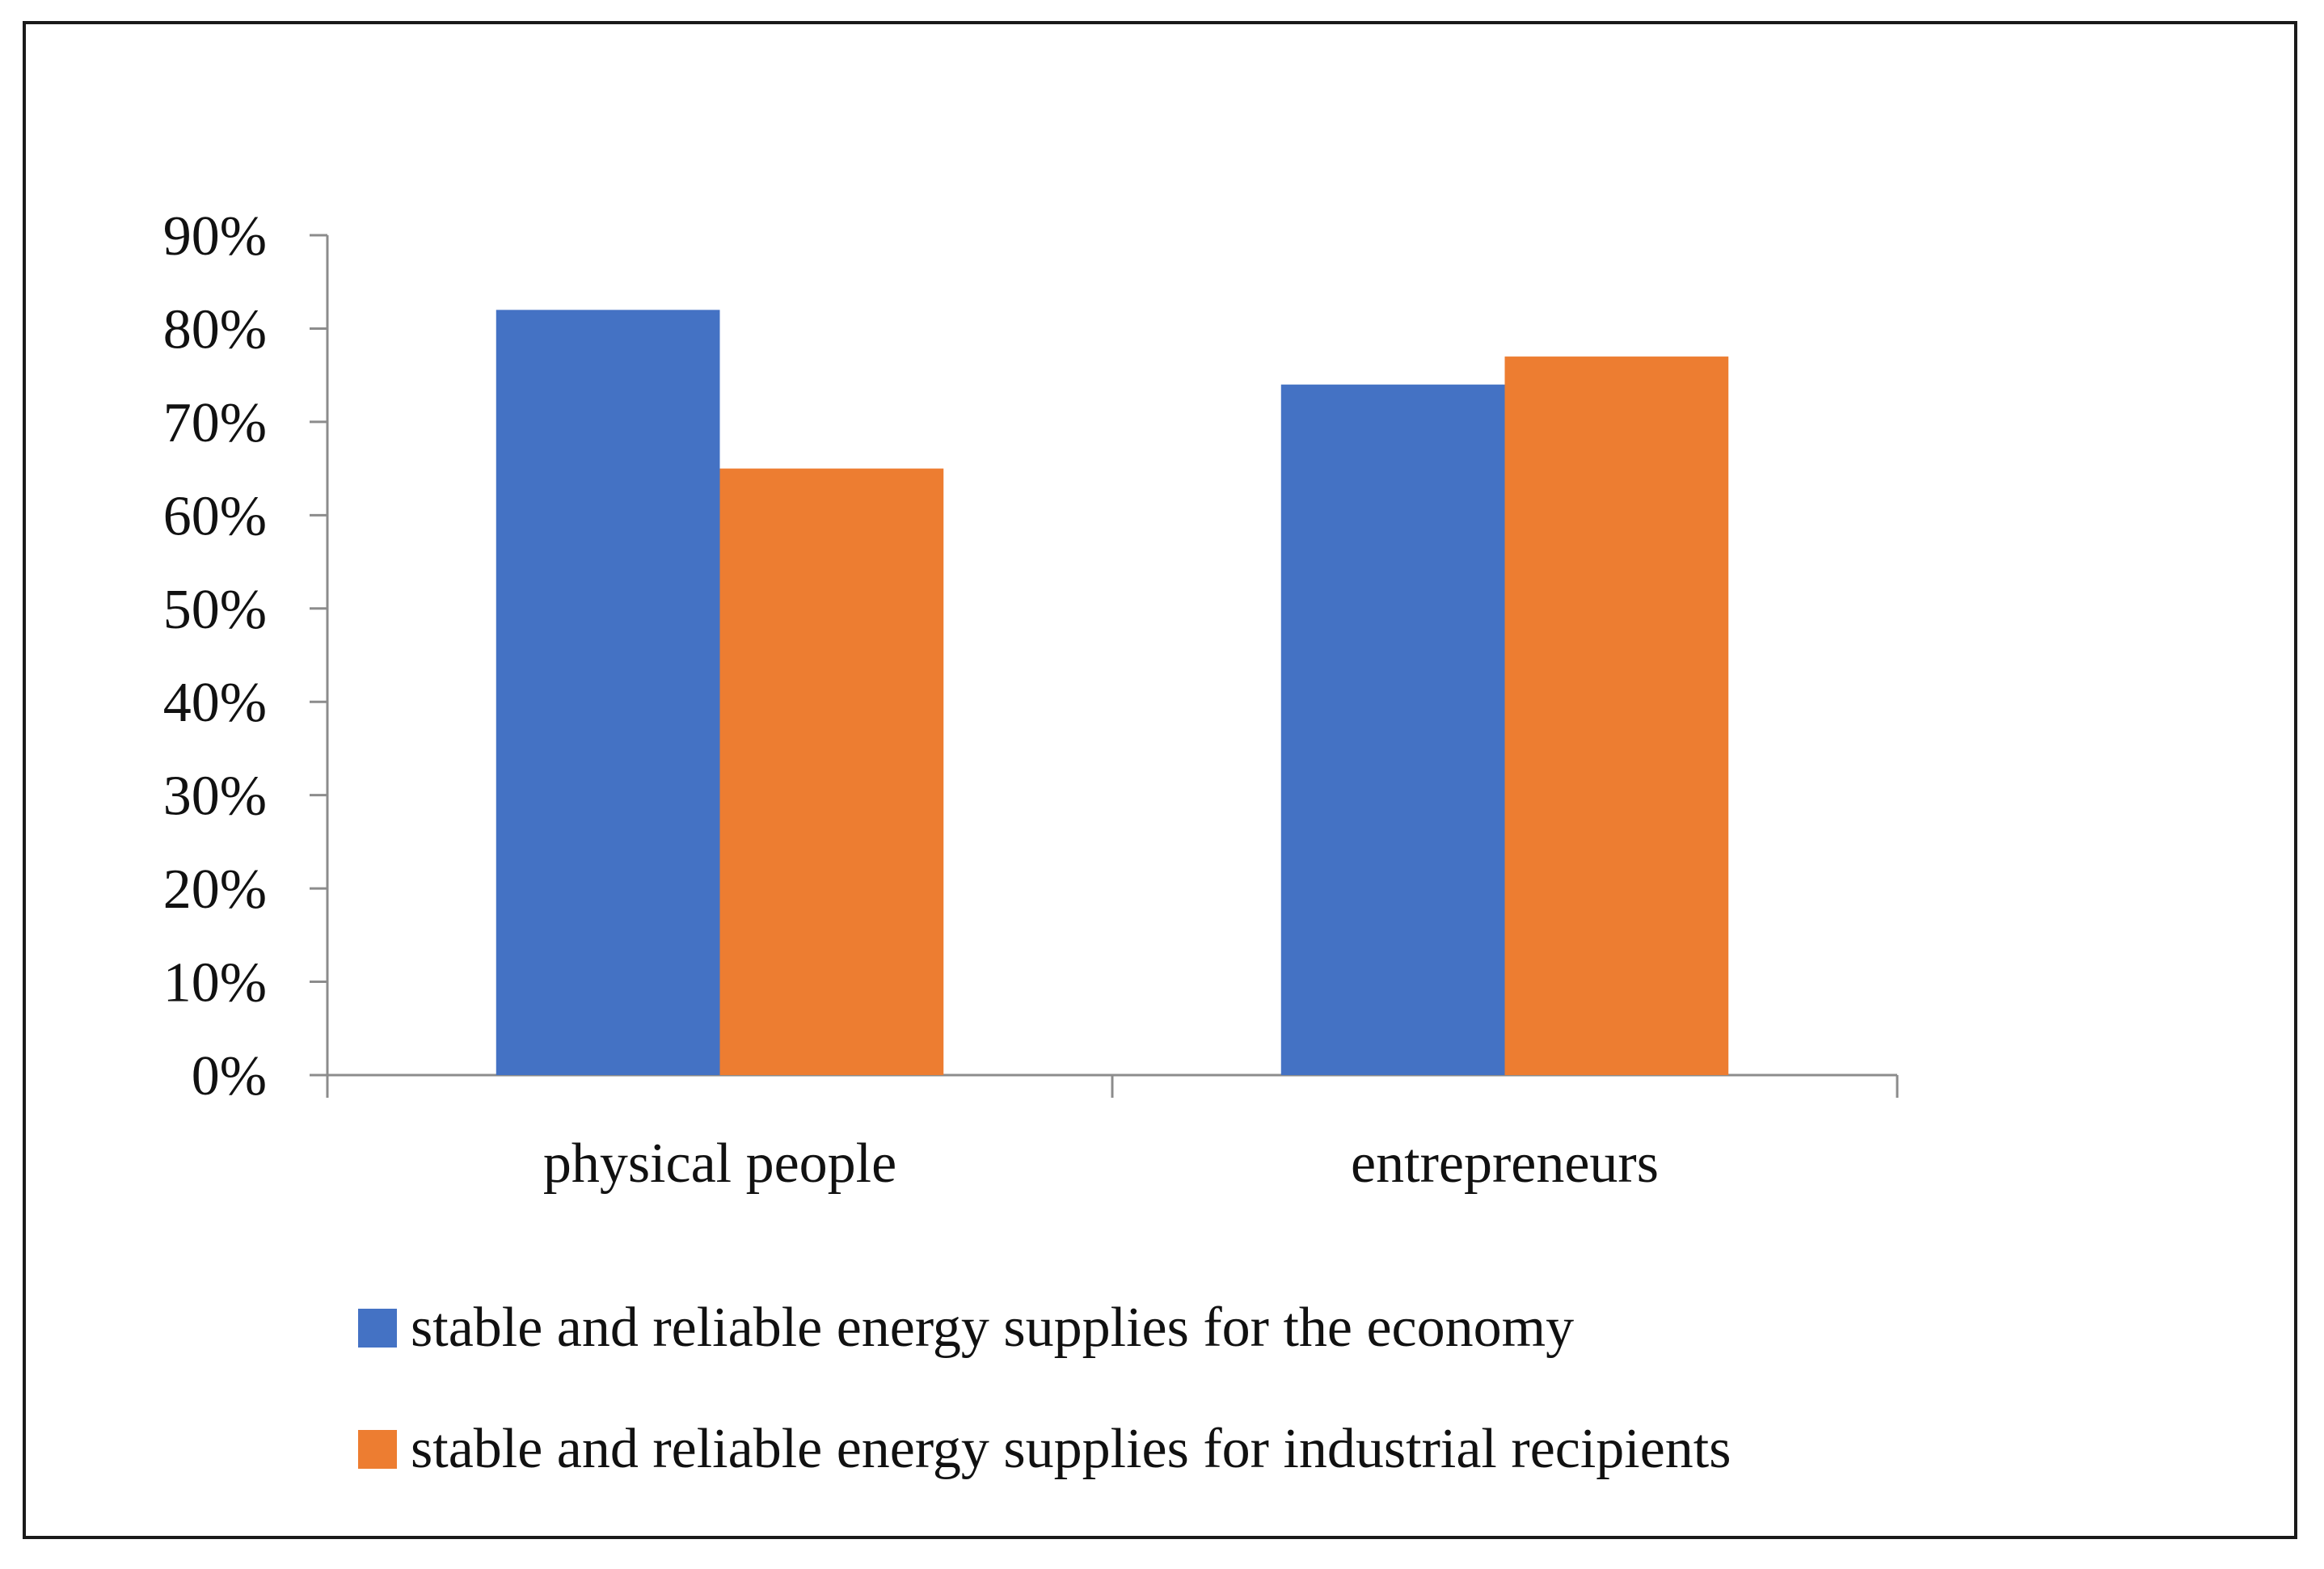 The image size is (2324, 1569). What do you see at coordinates (230, 1076) in the screenshot?
I see `y-tick-label: 0%` at bounding box center [230, 1076].